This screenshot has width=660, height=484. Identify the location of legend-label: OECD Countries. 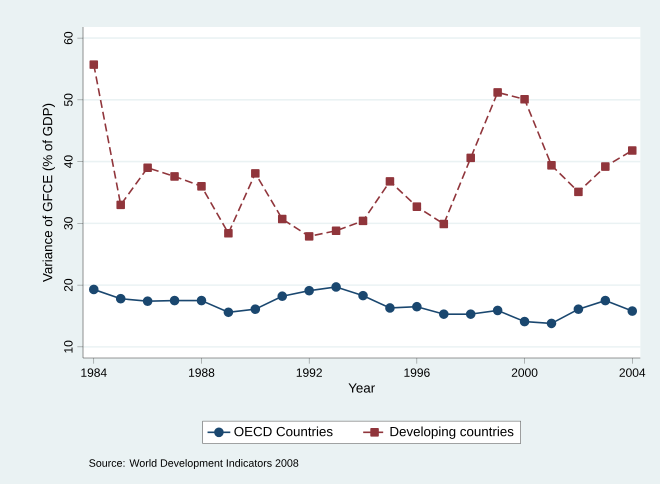
(283, 431).